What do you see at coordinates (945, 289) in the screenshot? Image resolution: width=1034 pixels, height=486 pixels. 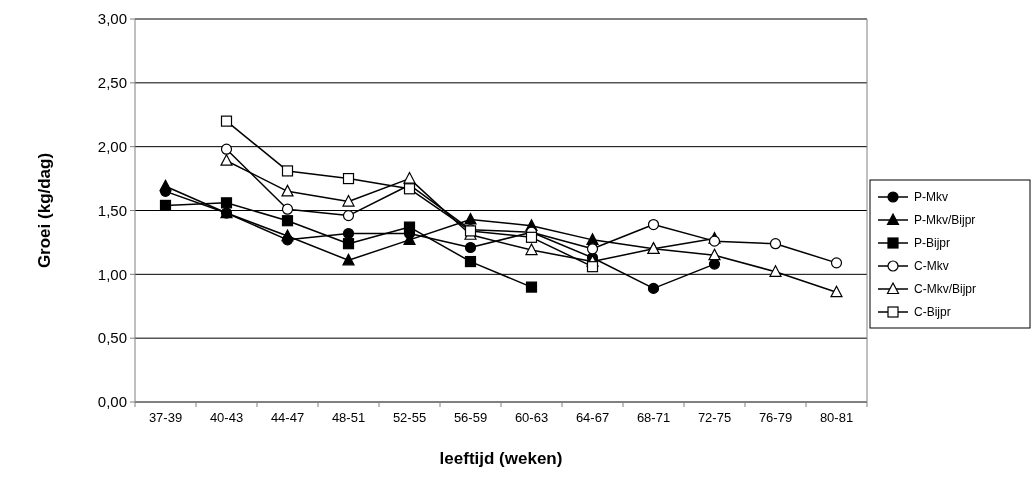 I see `legend-label: C-Mkv/Bijpr` at bounding box center [945, 289].